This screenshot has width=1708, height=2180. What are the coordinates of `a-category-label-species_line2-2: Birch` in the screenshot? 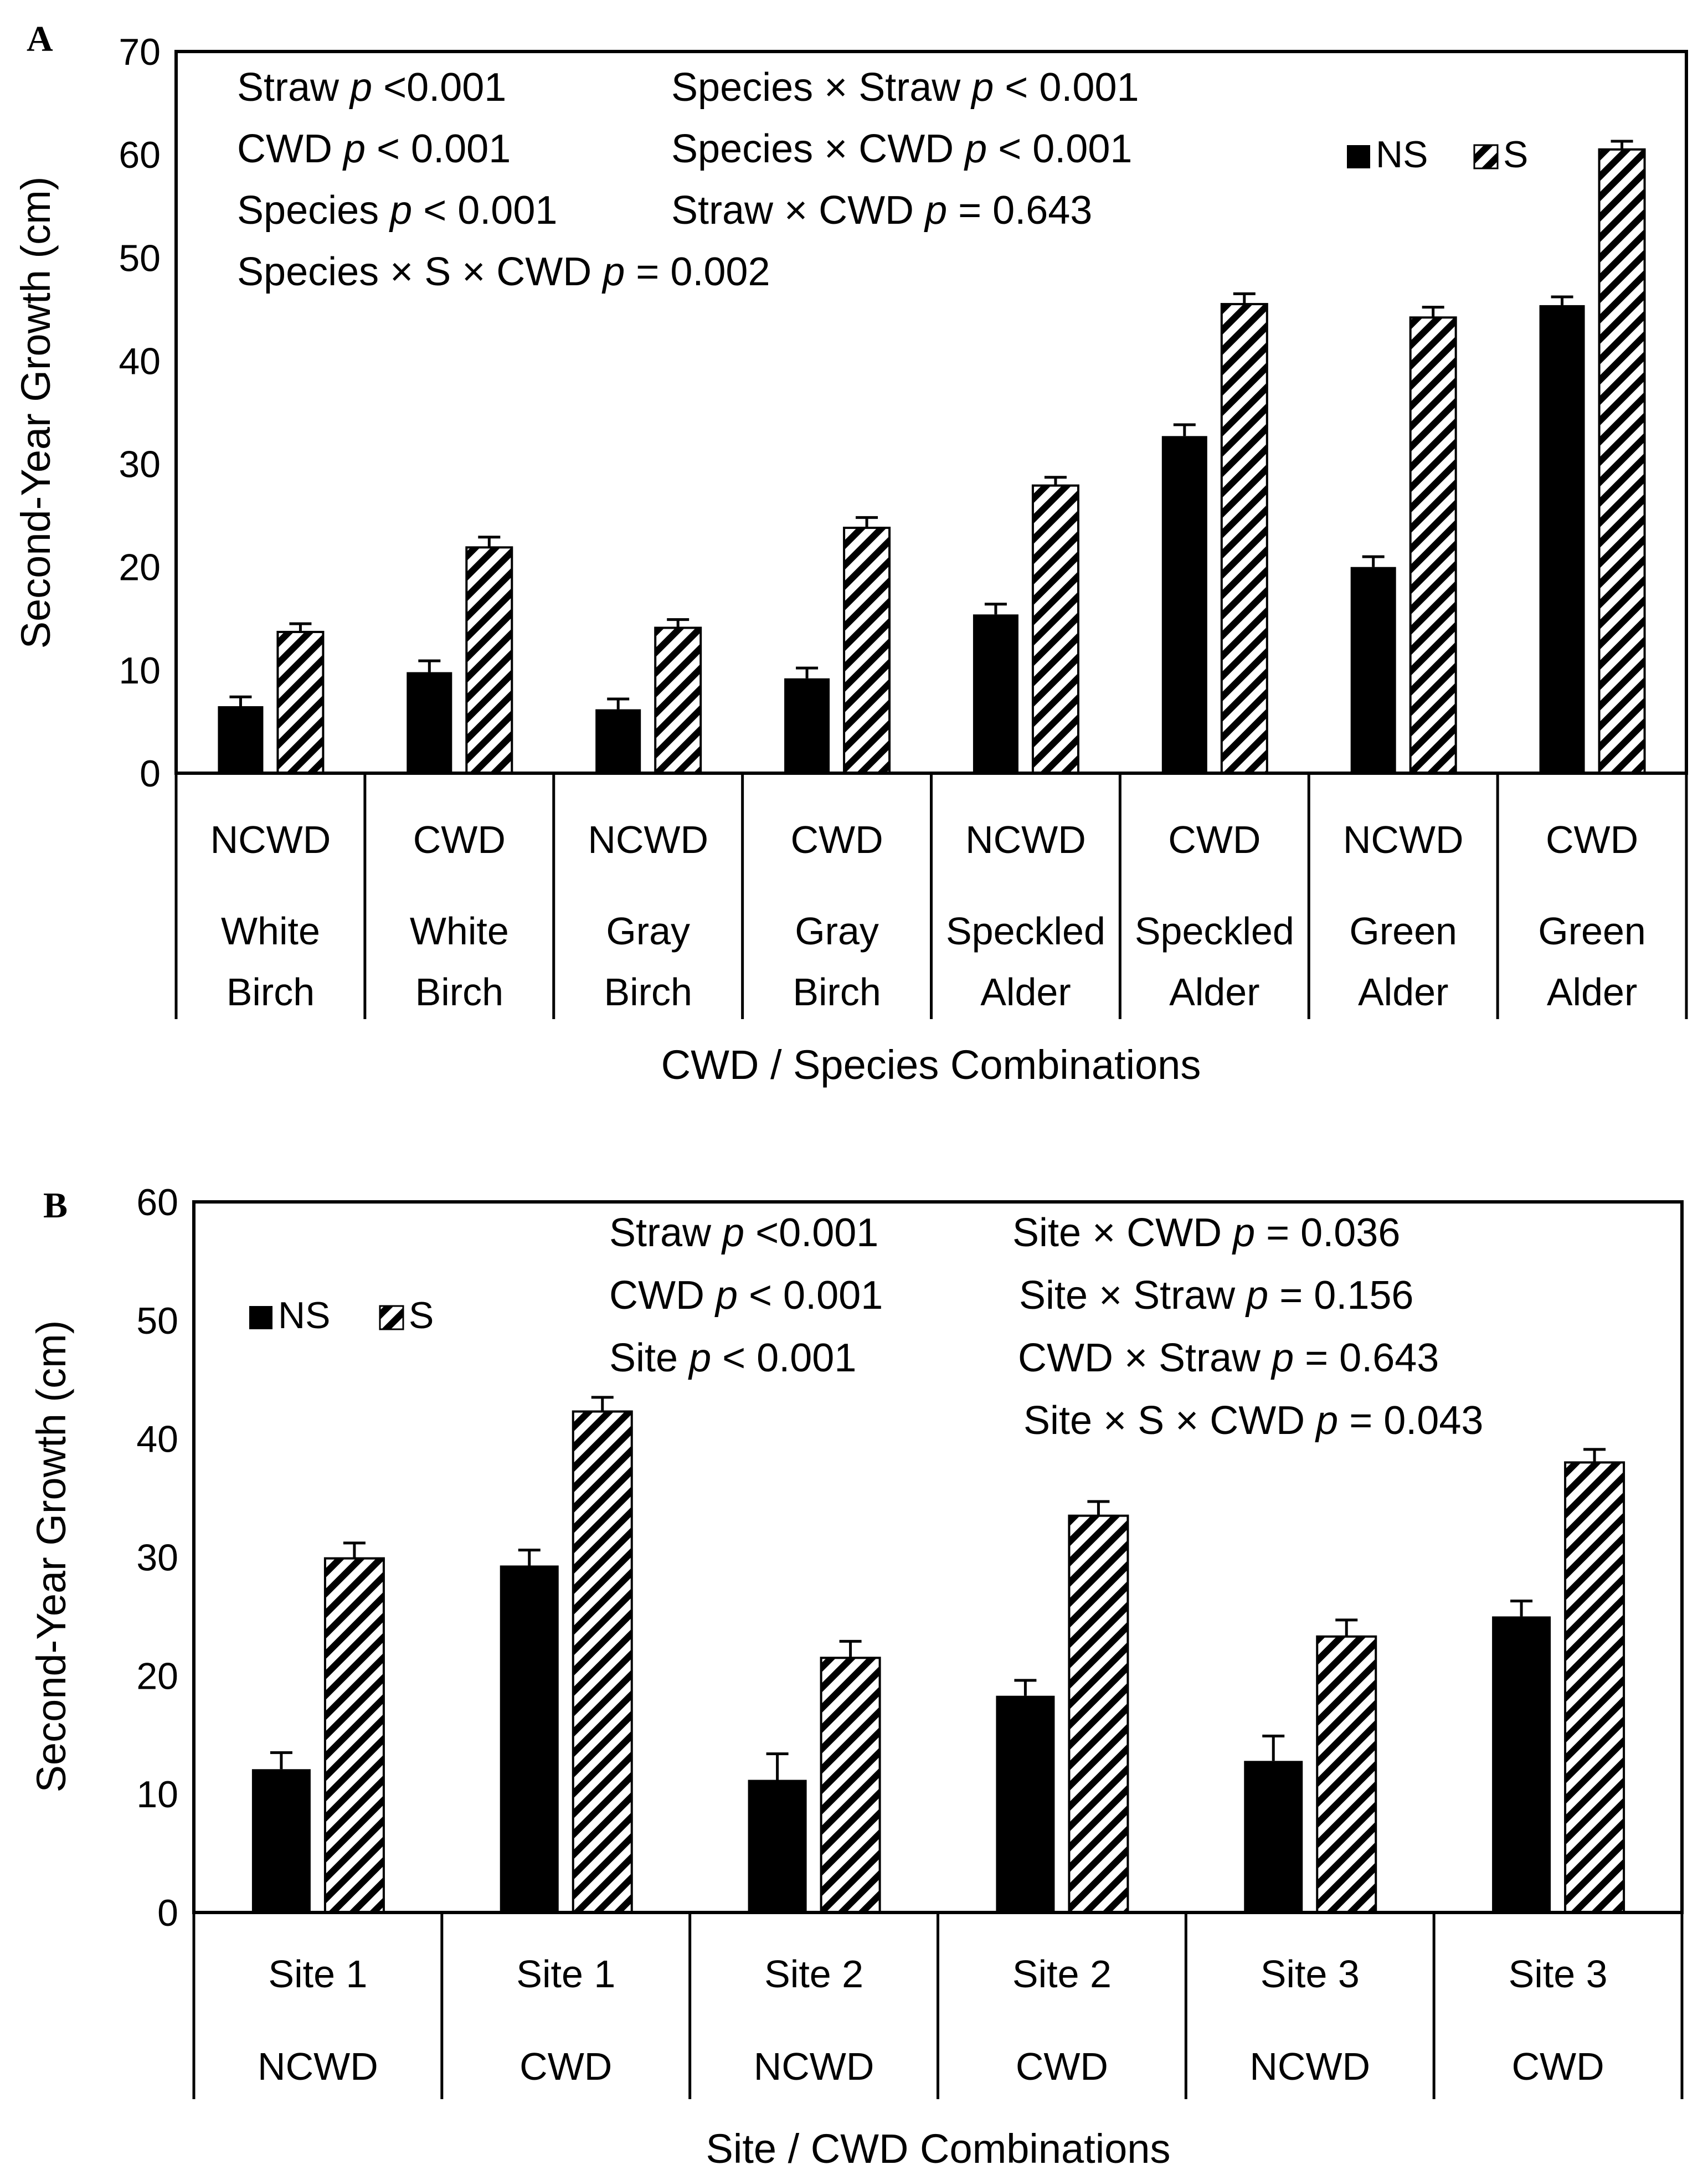 It's located at (648, 992).